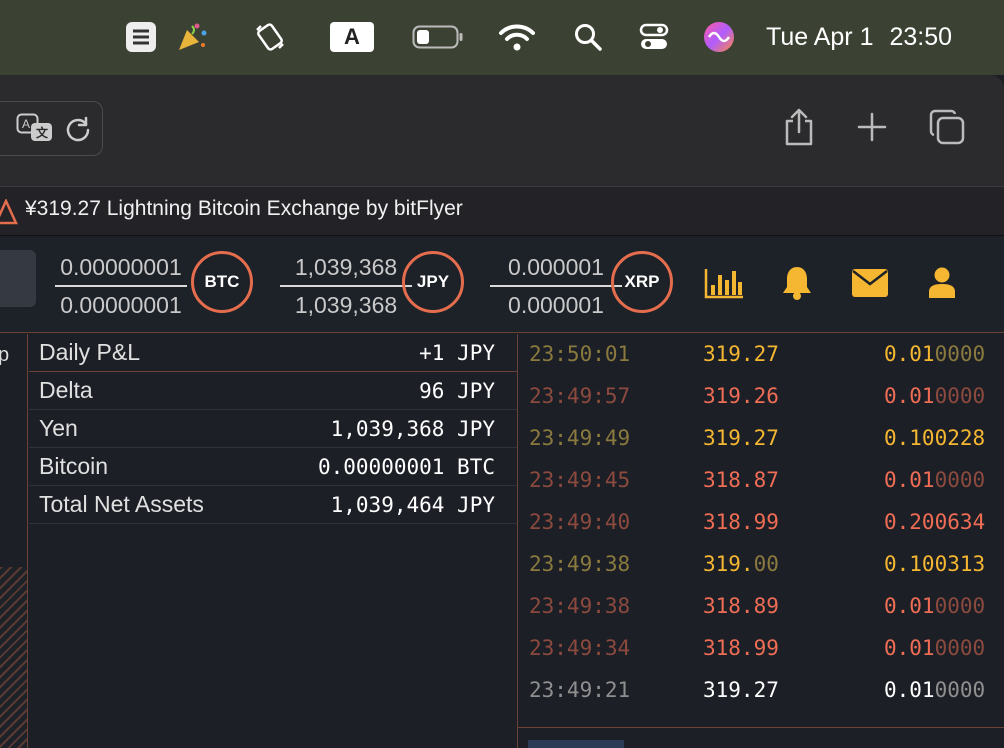 This screenshot has width=1004, height=748. Describe the element at coordinates (935, 522) in the screenshot. I see `trade-size: 0.200634` at that location.